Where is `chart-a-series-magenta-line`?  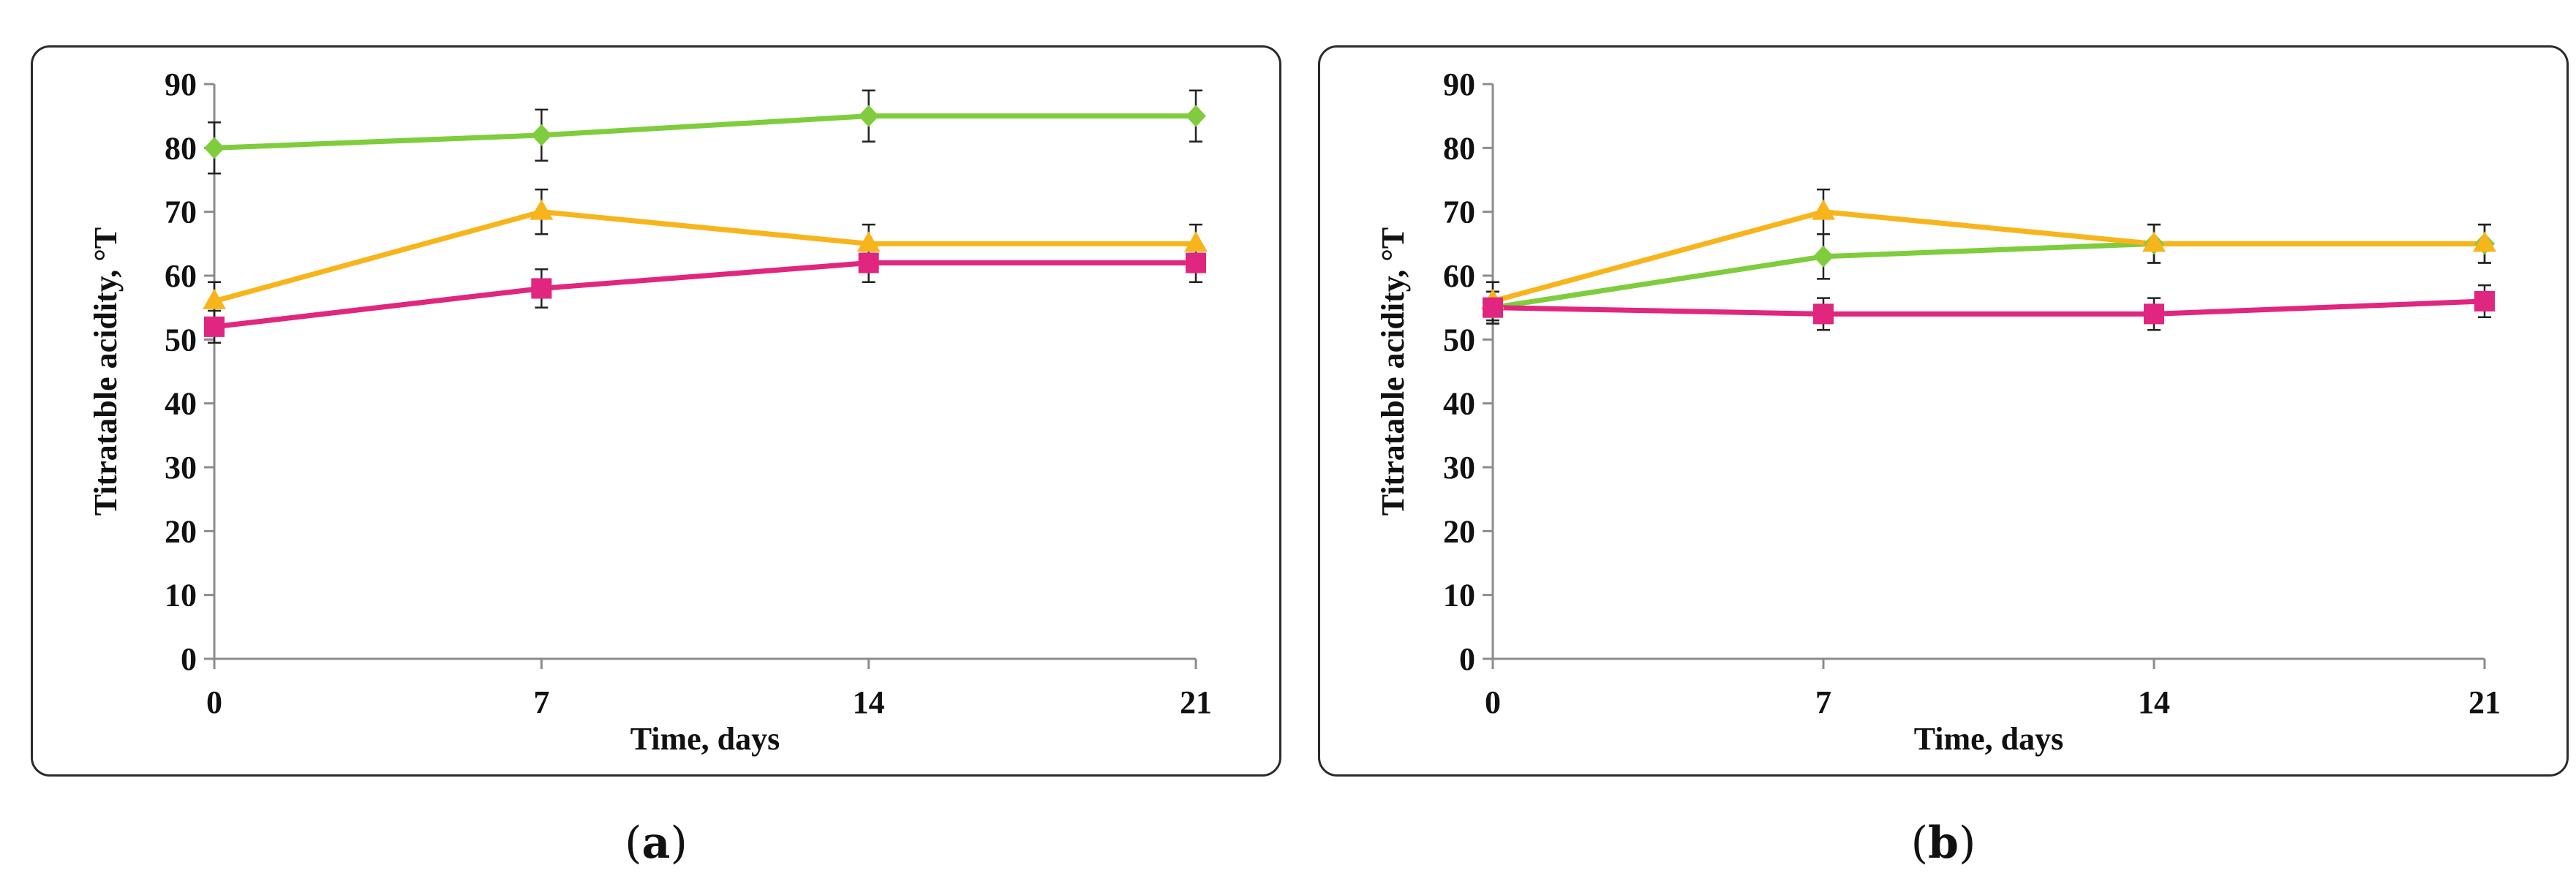 chart-a-series-magenta-line is located at coordinates (705, 295).